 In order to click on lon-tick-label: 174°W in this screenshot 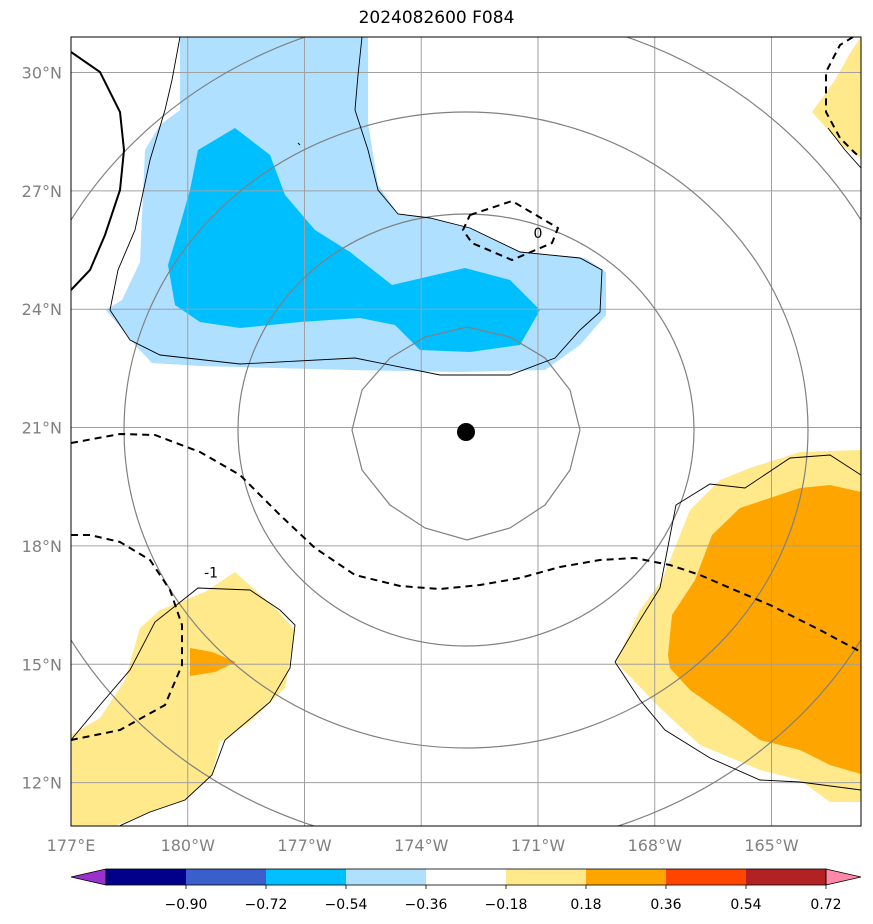, I will do `click(421, 845)`.